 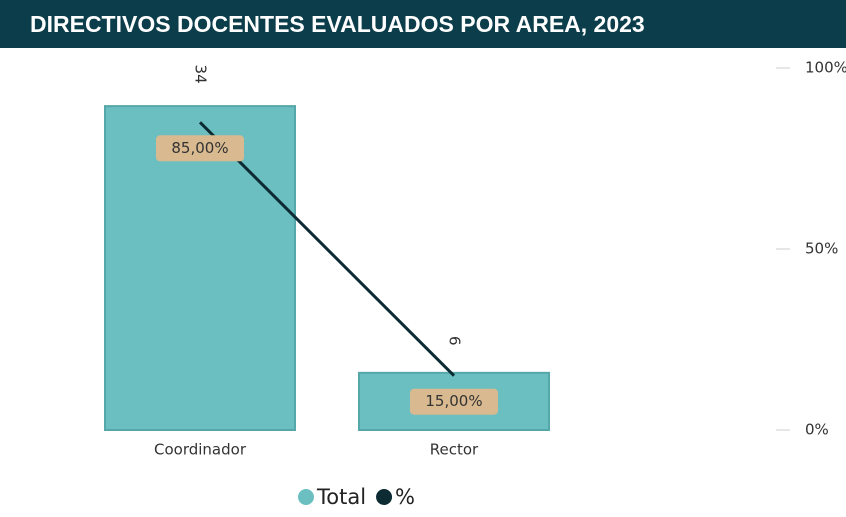 I want to click on line-value-label: 15,00%, so click(x=453, y=401).